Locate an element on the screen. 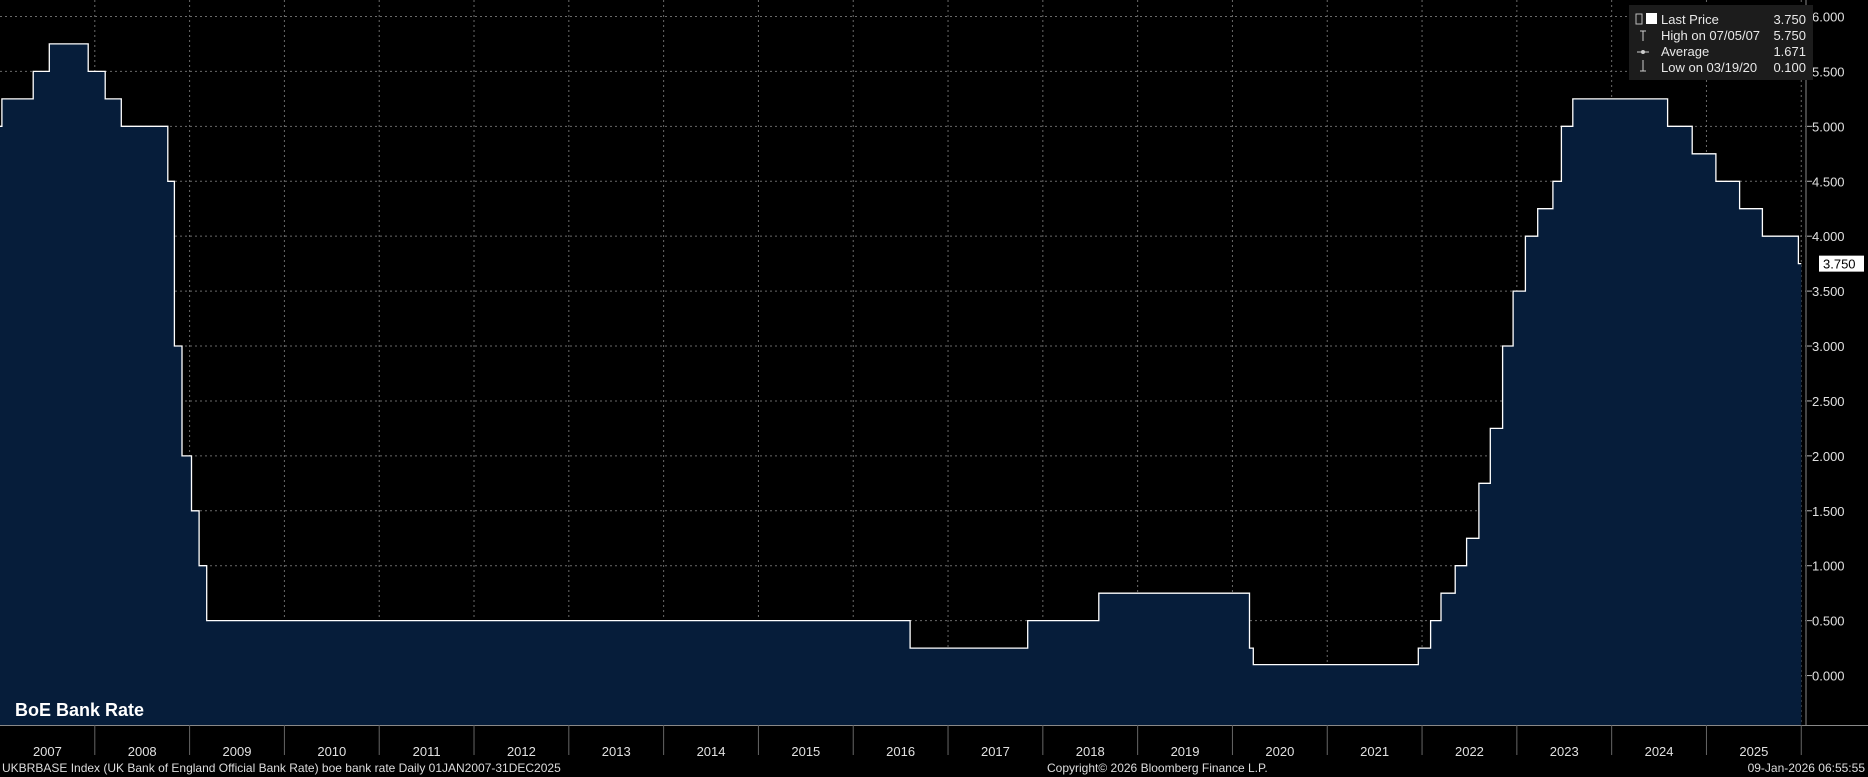  x-tick-label: 2017 is located at coordinates (995, 751).